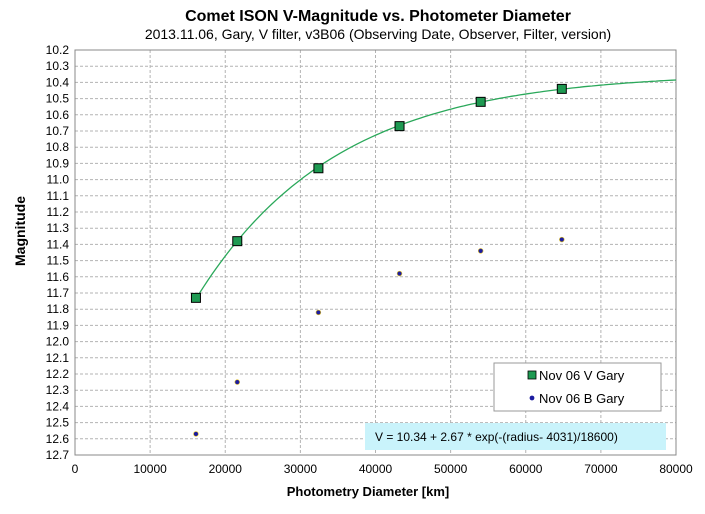 The width and height of the screenshot is (705, 514). What do you see at coordinates (58, 147) in the screenshot?
I see `y-tick-label: 10.8` at bounding box center [58, 147].